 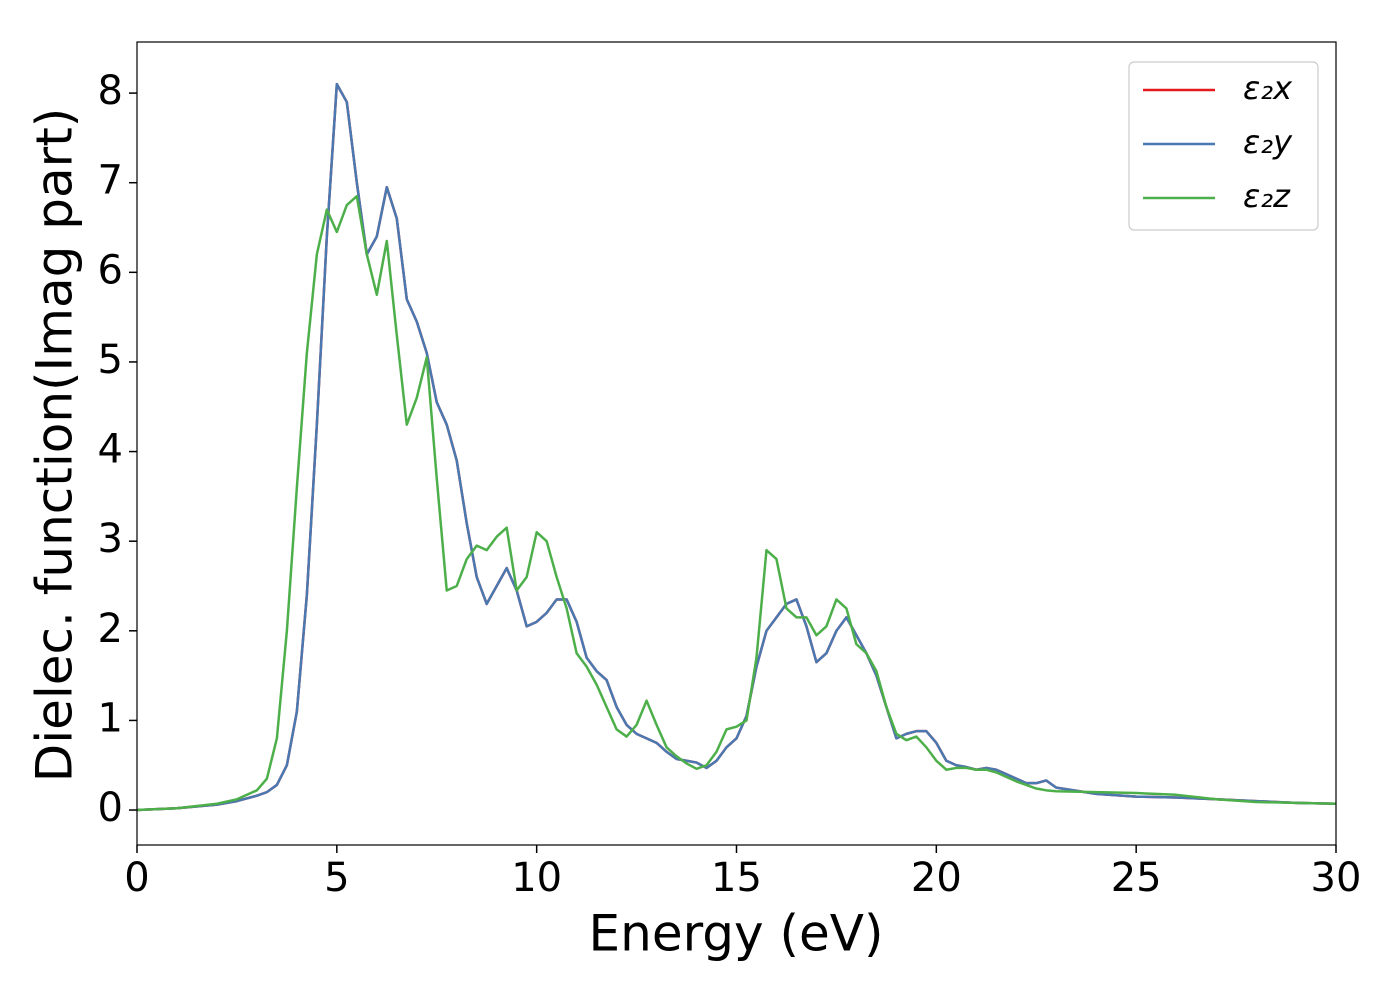 What do you see at coordinates (1223, 146) in the screenshot?
I see `legend-box` at bounding box center [1223, 146].